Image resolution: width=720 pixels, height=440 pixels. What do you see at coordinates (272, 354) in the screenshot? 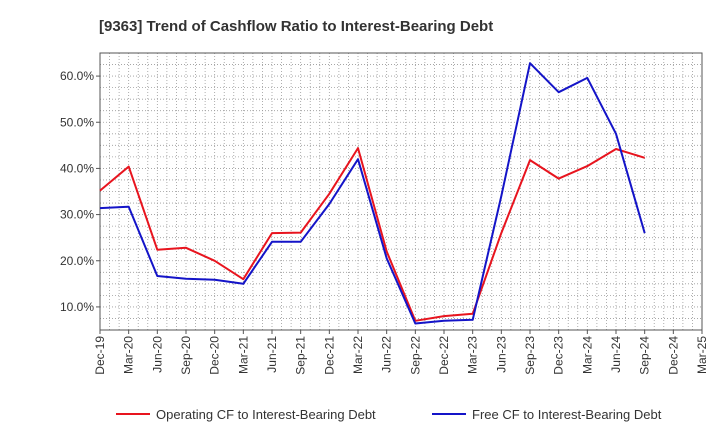
I see `x-tick-label: Jun-21` at bounding box center [272, 354].